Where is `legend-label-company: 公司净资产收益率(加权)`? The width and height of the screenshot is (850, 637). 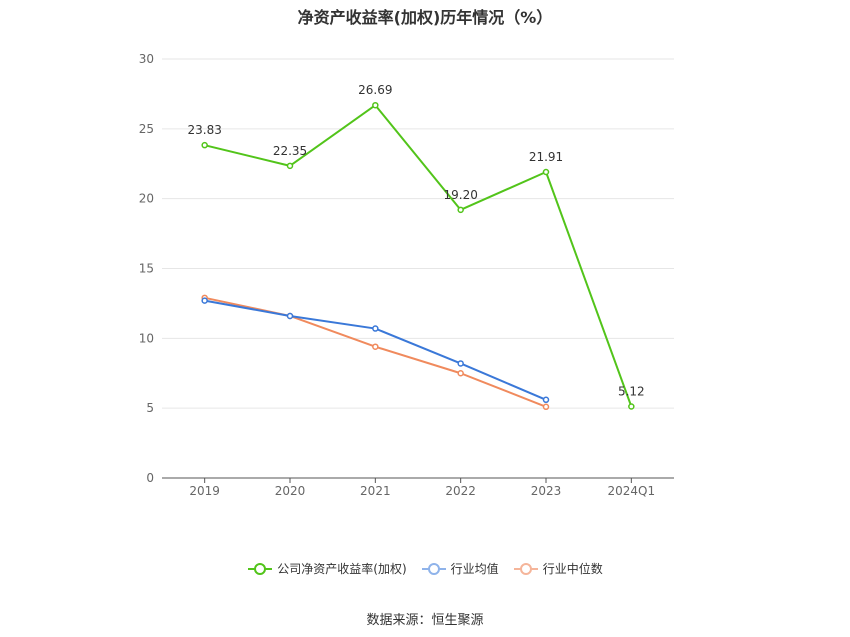
legend-label-company: 公司净资产收益率(加权) is located at coordinates (342, 569).